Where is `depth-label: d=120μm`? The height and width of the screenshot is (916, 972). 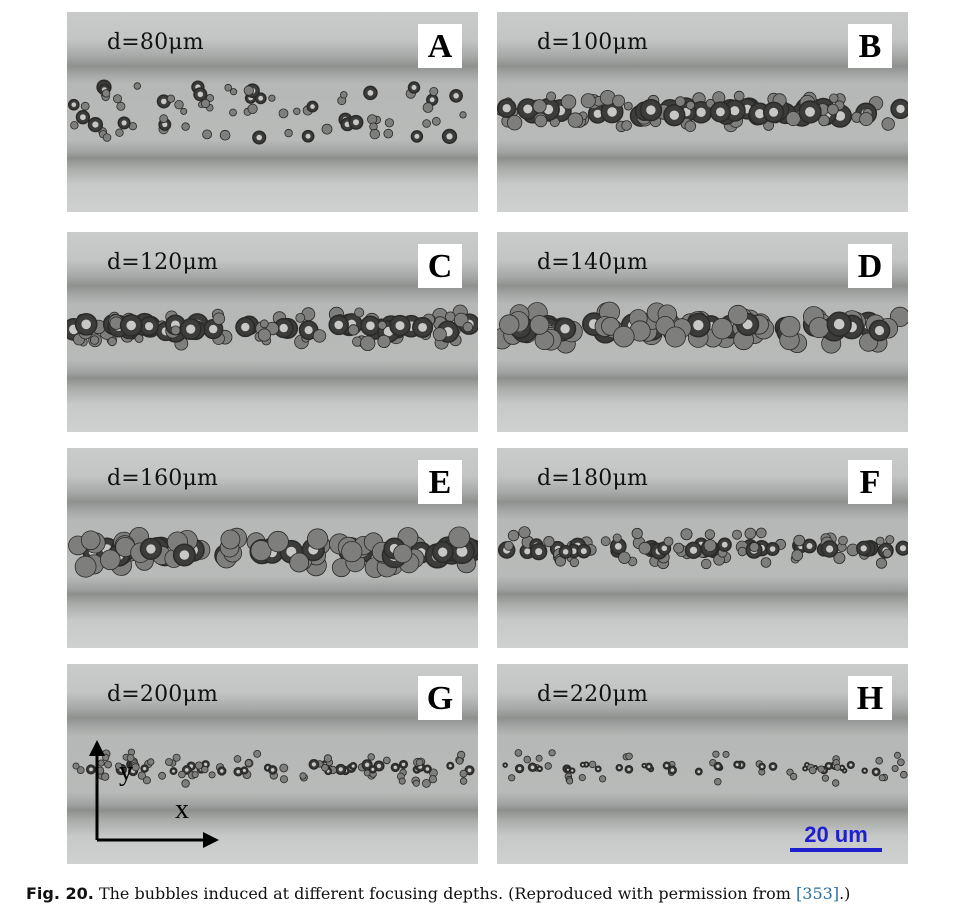 depth-label: d=120μm is located at coordinates (163, 262).